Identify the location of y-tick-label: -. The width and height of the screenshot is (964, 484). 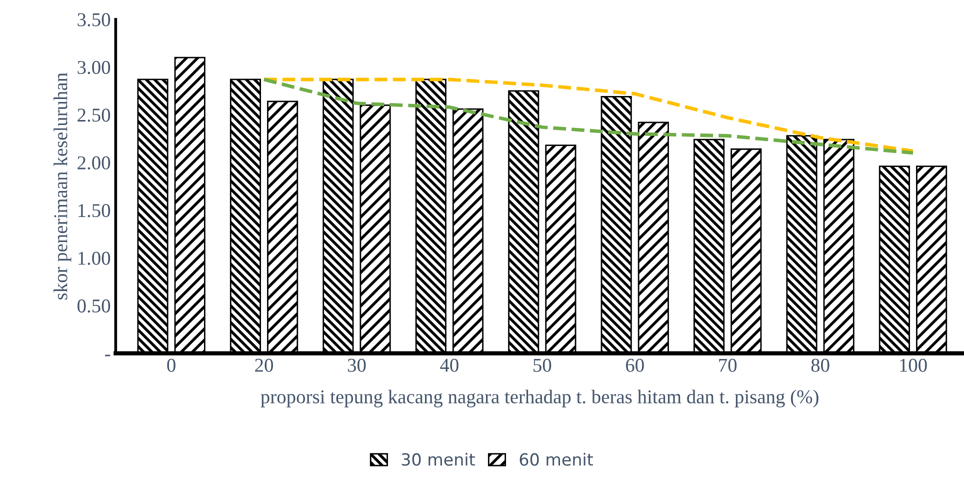
(107, 355).